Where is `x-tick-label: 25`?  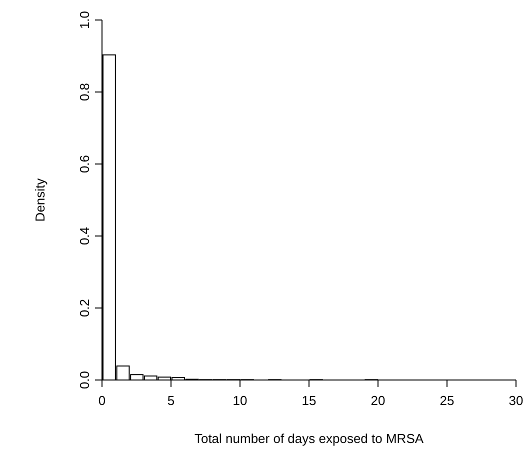
x-tick-label: 25 is located at coordinates (447, 400).